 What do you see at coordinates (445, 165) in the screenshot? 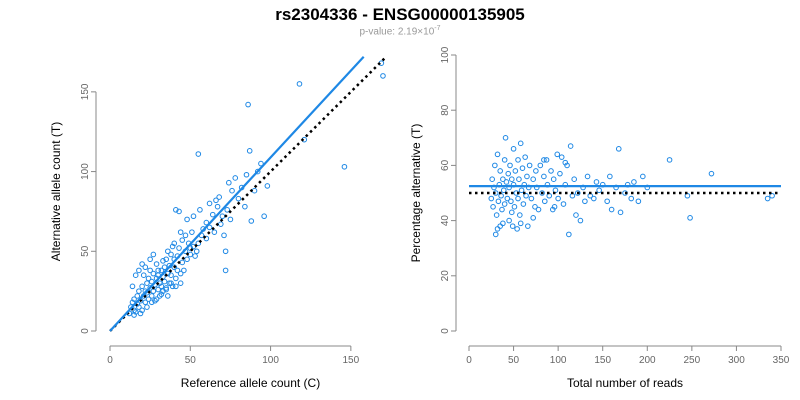
I see `plot2-y-tick-label: 60` at bounding box center [445, 165].